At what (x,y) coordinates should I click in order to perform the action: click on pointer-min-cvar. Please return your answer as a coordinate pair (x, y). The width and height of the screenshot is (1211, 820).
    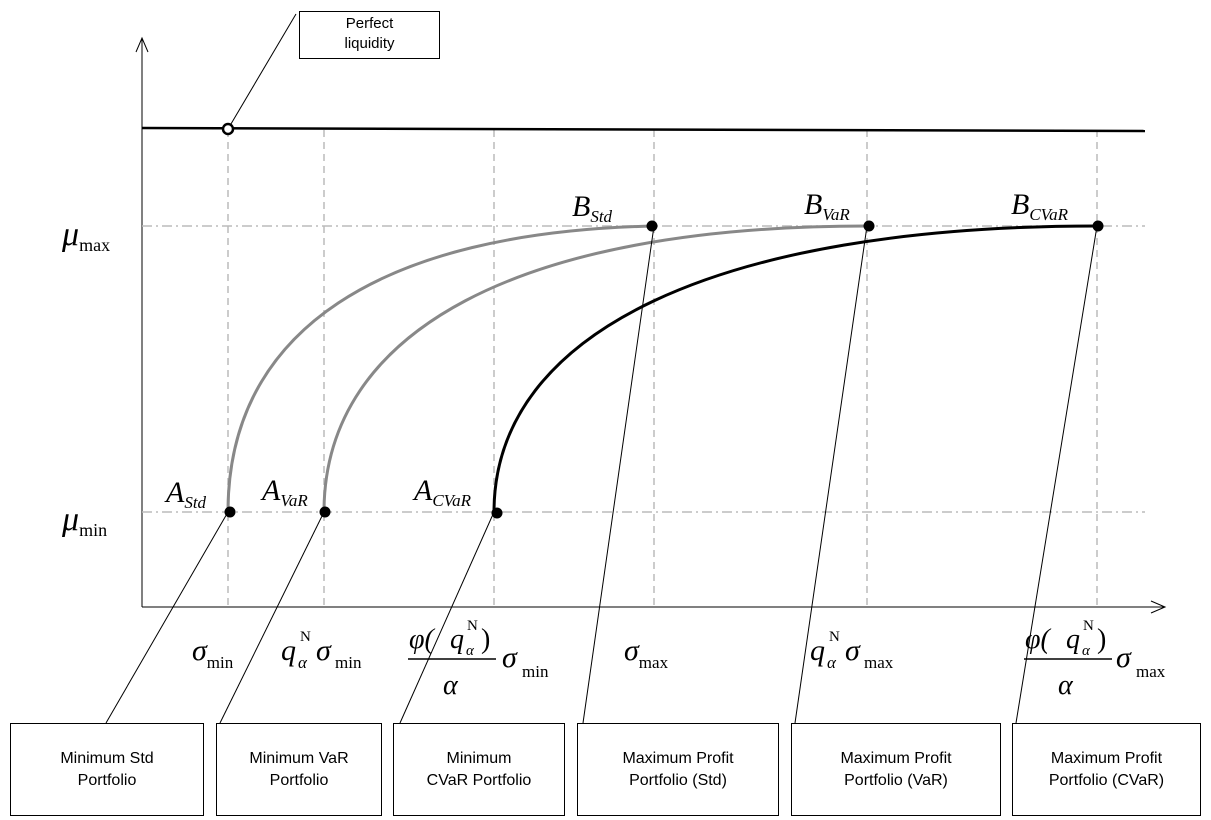
    Looking at the image, I should click on (447, 617).